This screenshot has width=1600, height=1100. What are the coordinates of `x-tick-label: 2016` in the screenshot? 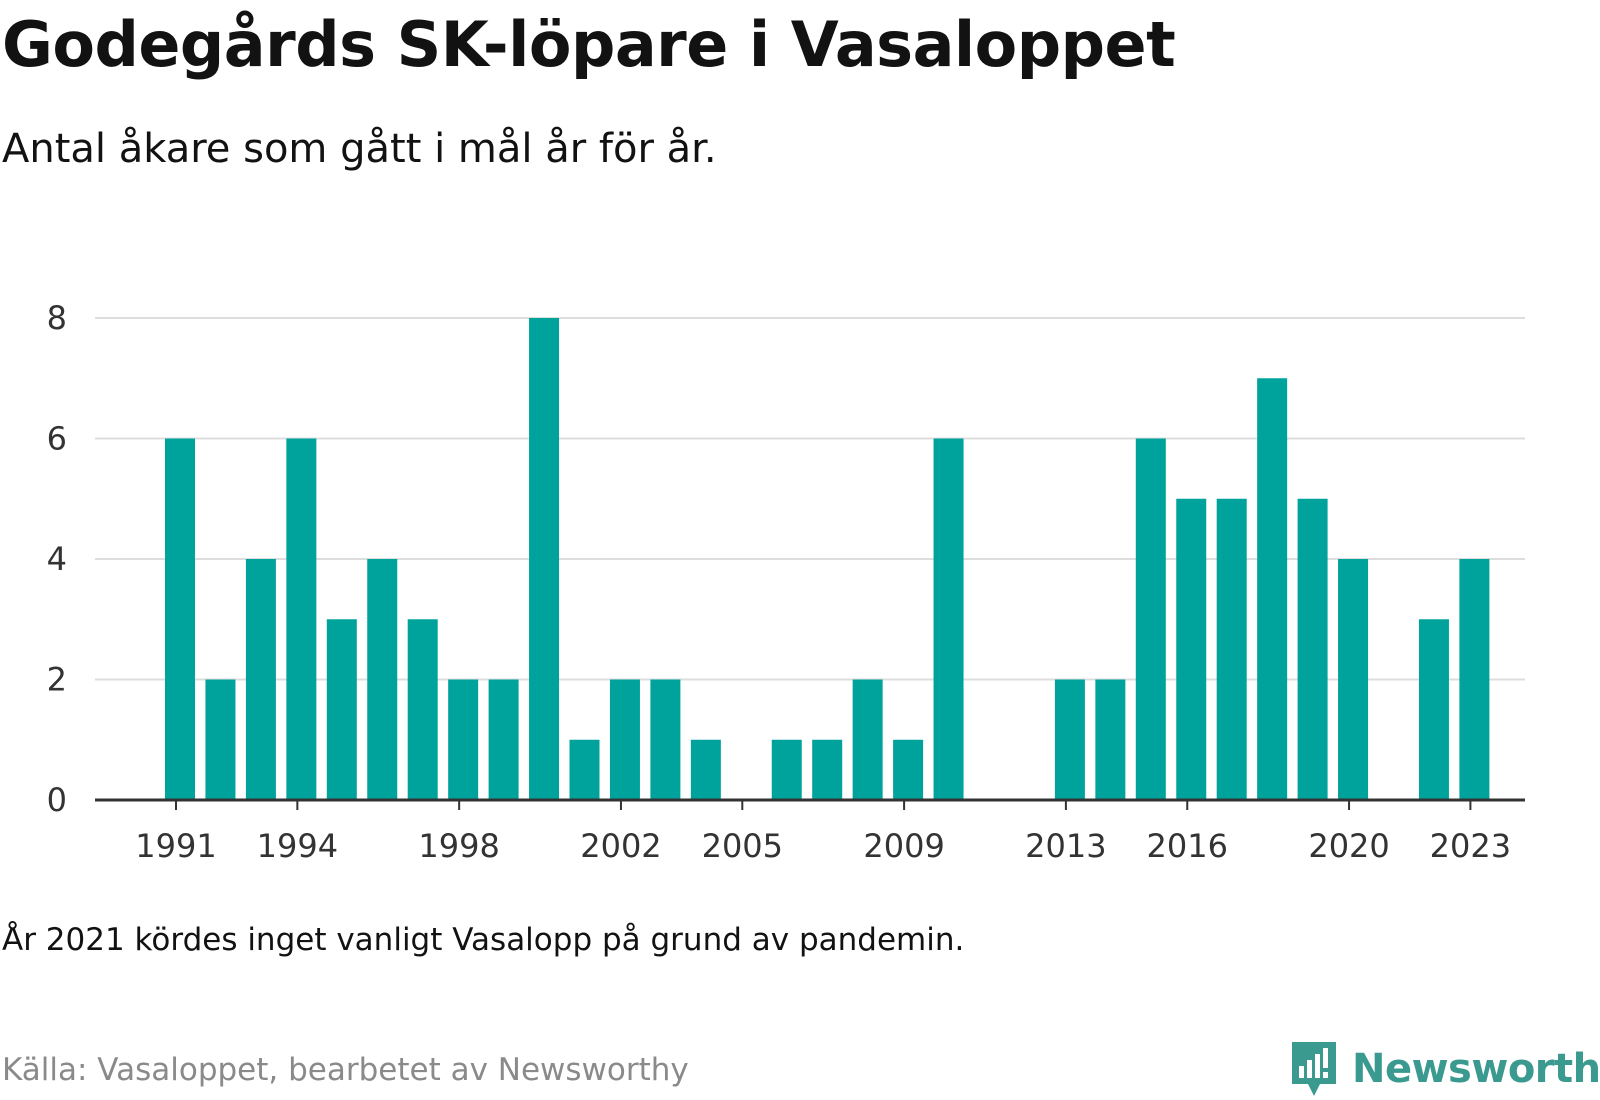 It's located at (1187, 846).